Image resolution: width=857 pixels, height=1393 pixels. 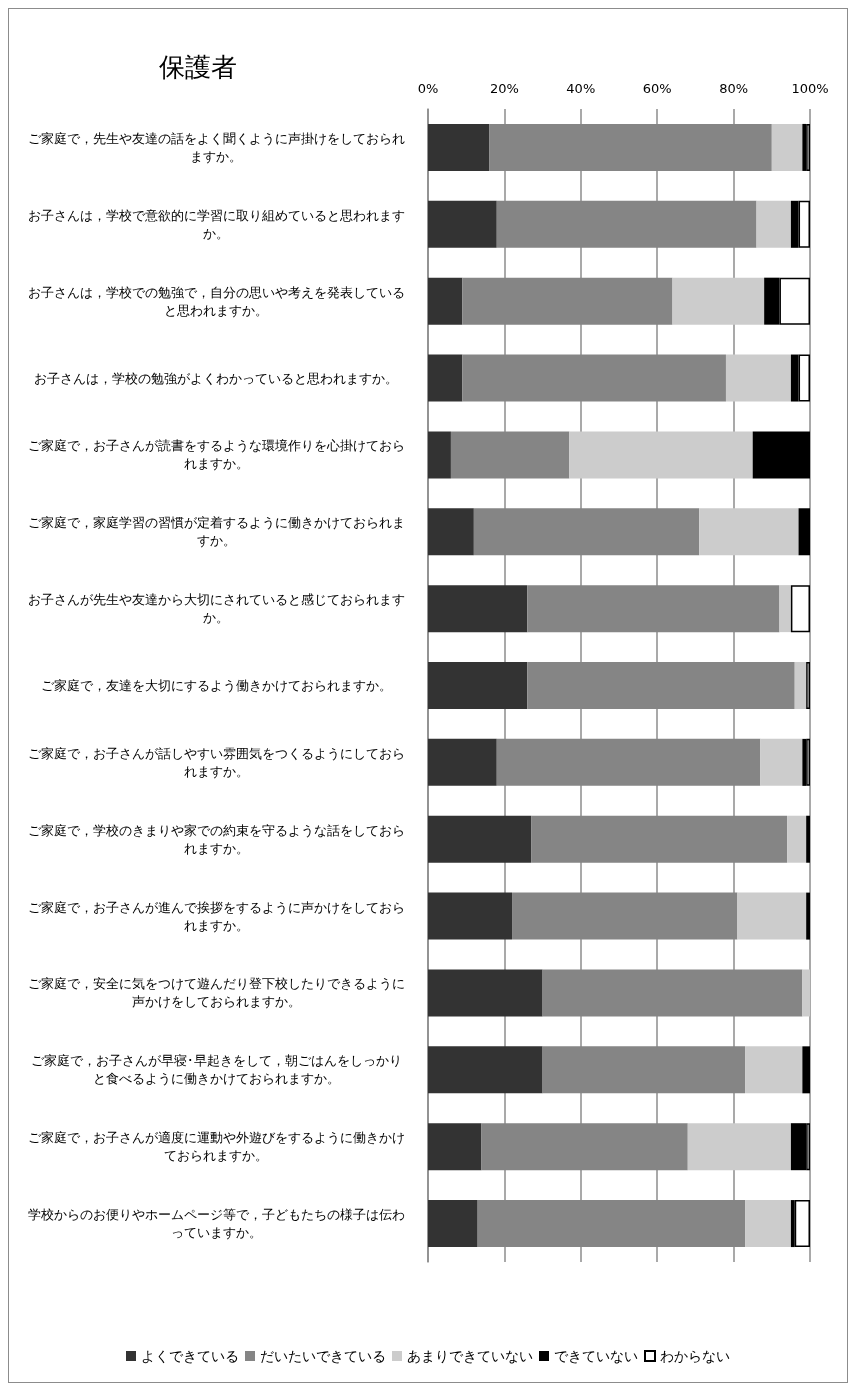 What do you see at coordinates (216, 455) in the screenshot?
I see `y-tick-label: ご家庭で，お子さんが読書をするような環境作りを心掛けておられますか。` at bounding box center [216, 455].